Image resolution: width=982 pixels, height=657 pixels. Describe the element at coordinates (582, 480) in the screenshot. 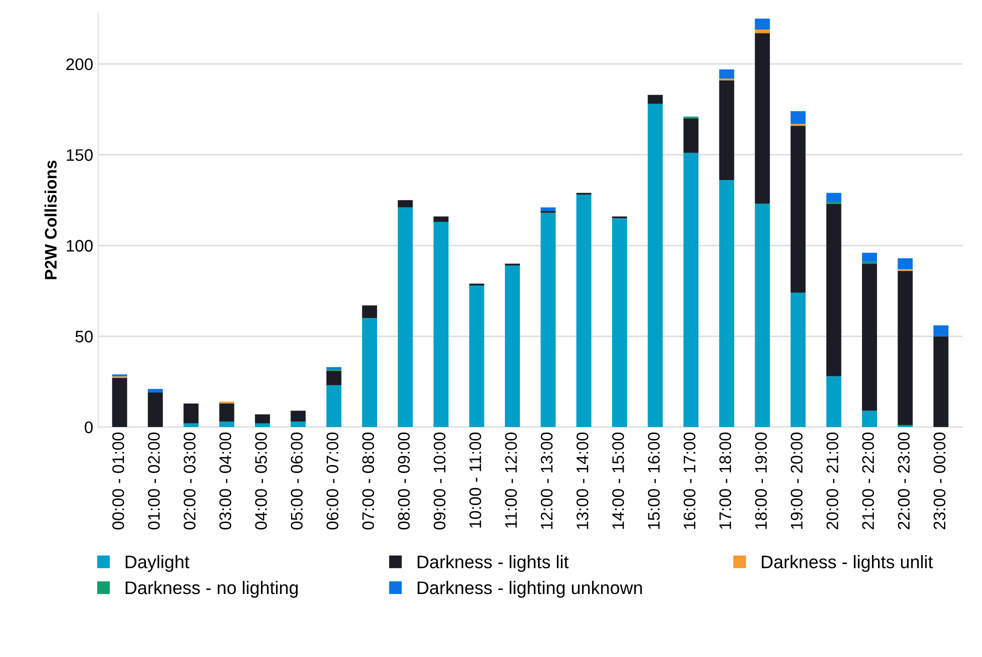

I see `x-tick-label: 13:00 - 14:00` at that location.